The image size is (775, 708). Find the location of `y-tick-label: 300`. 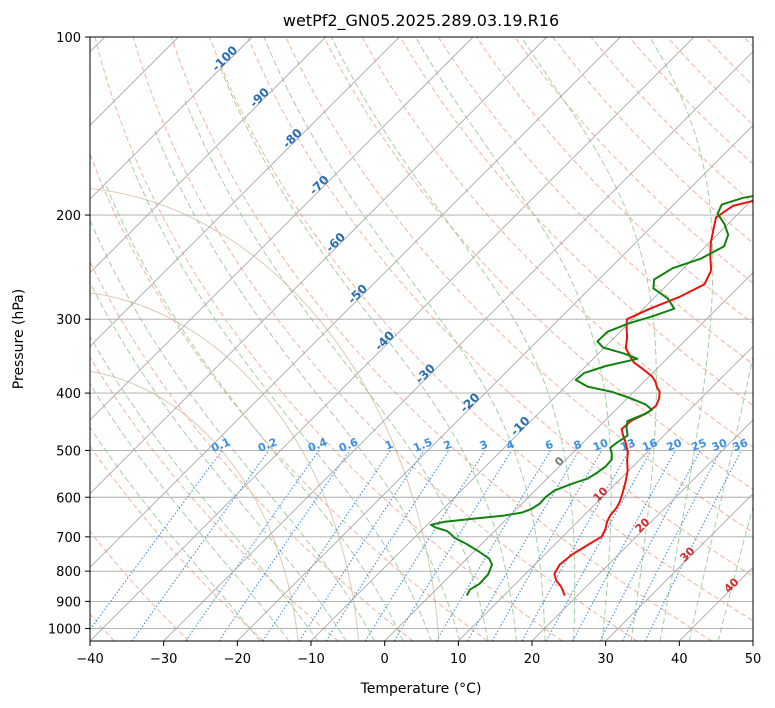

y-tick-label: 300 is located at coordinates (68, 320).